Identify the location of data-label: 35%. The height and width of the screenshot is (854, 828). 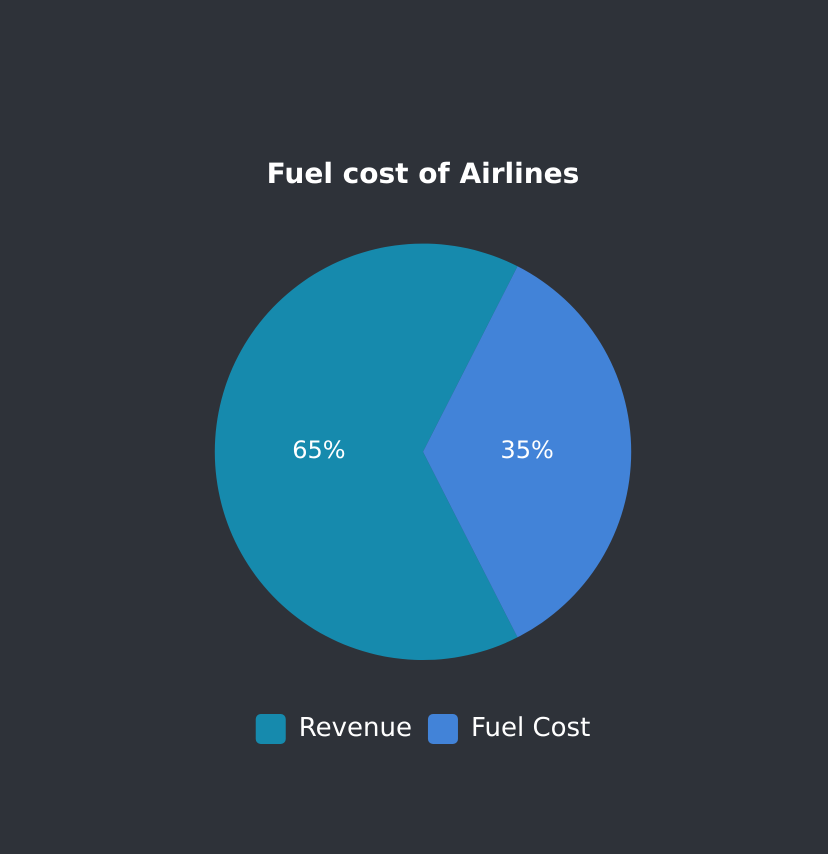
(527, 450).